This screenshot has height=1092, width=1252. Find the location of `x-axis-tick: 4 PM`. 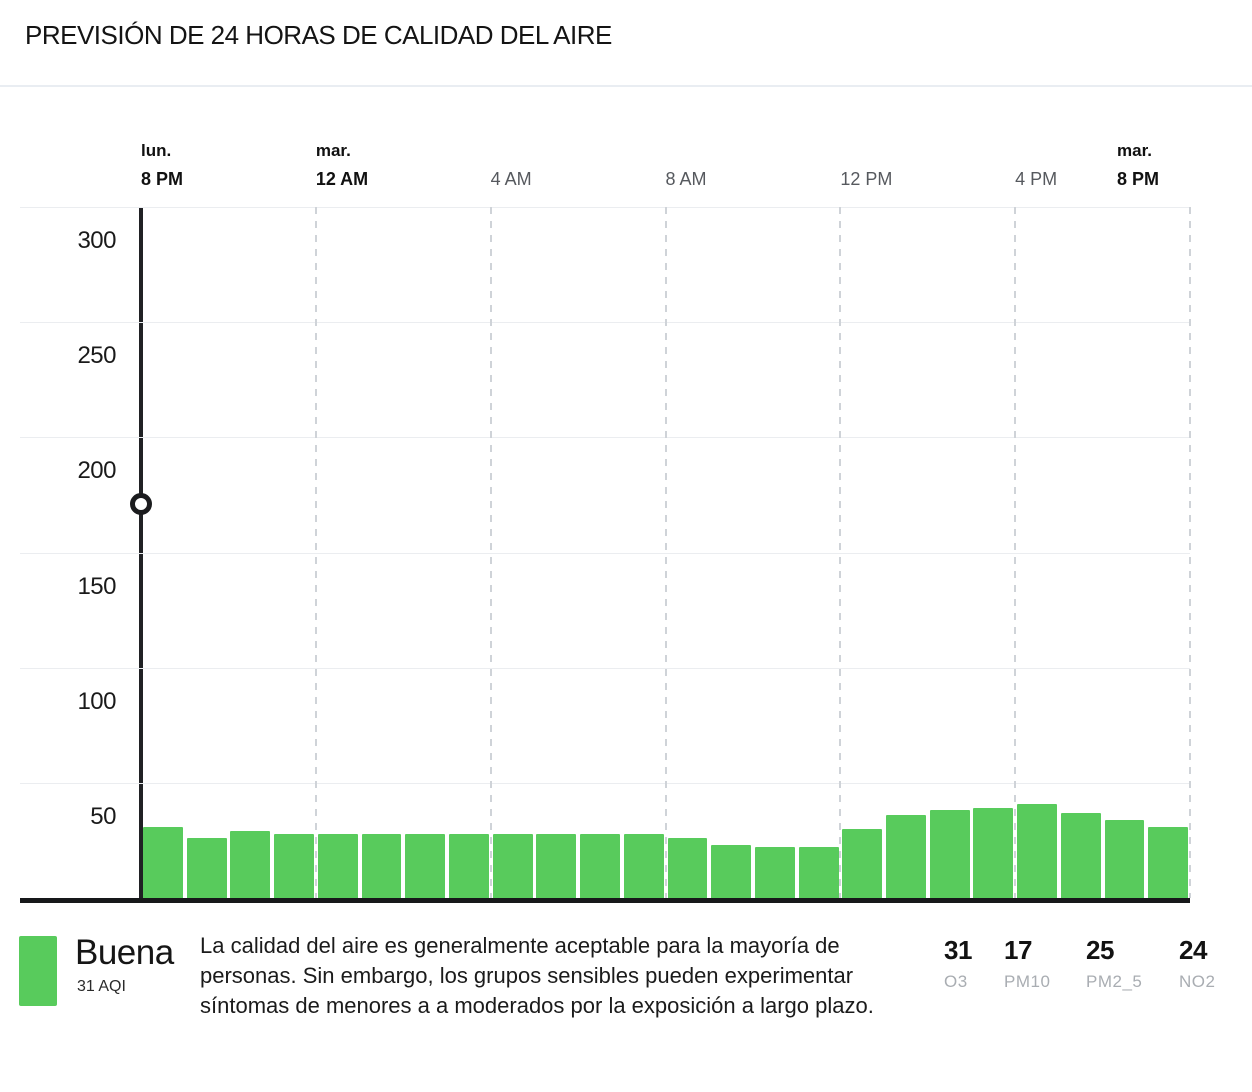

x-axis-tick: 4 PM is located at coordinates (1036, 165).